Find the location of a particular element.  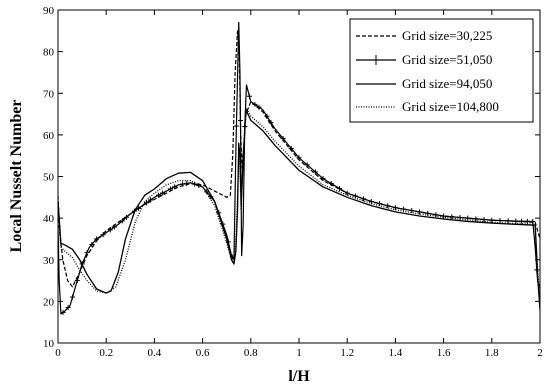

x-axis-label: l/H is located at coordinates (299, 376).